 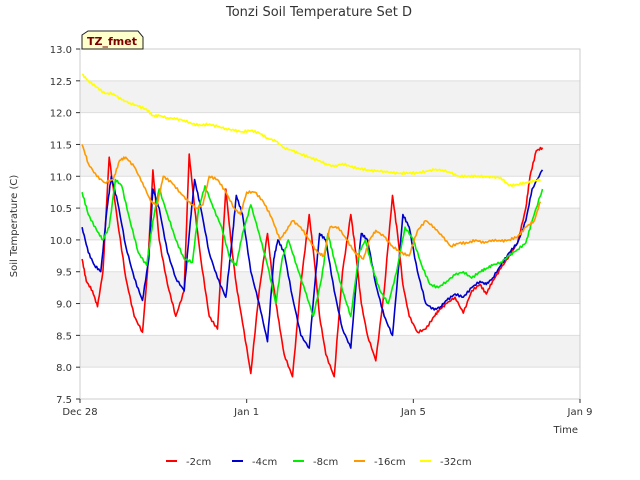 I want to click on legend-label: -32cm, so click(x=456, y=462).